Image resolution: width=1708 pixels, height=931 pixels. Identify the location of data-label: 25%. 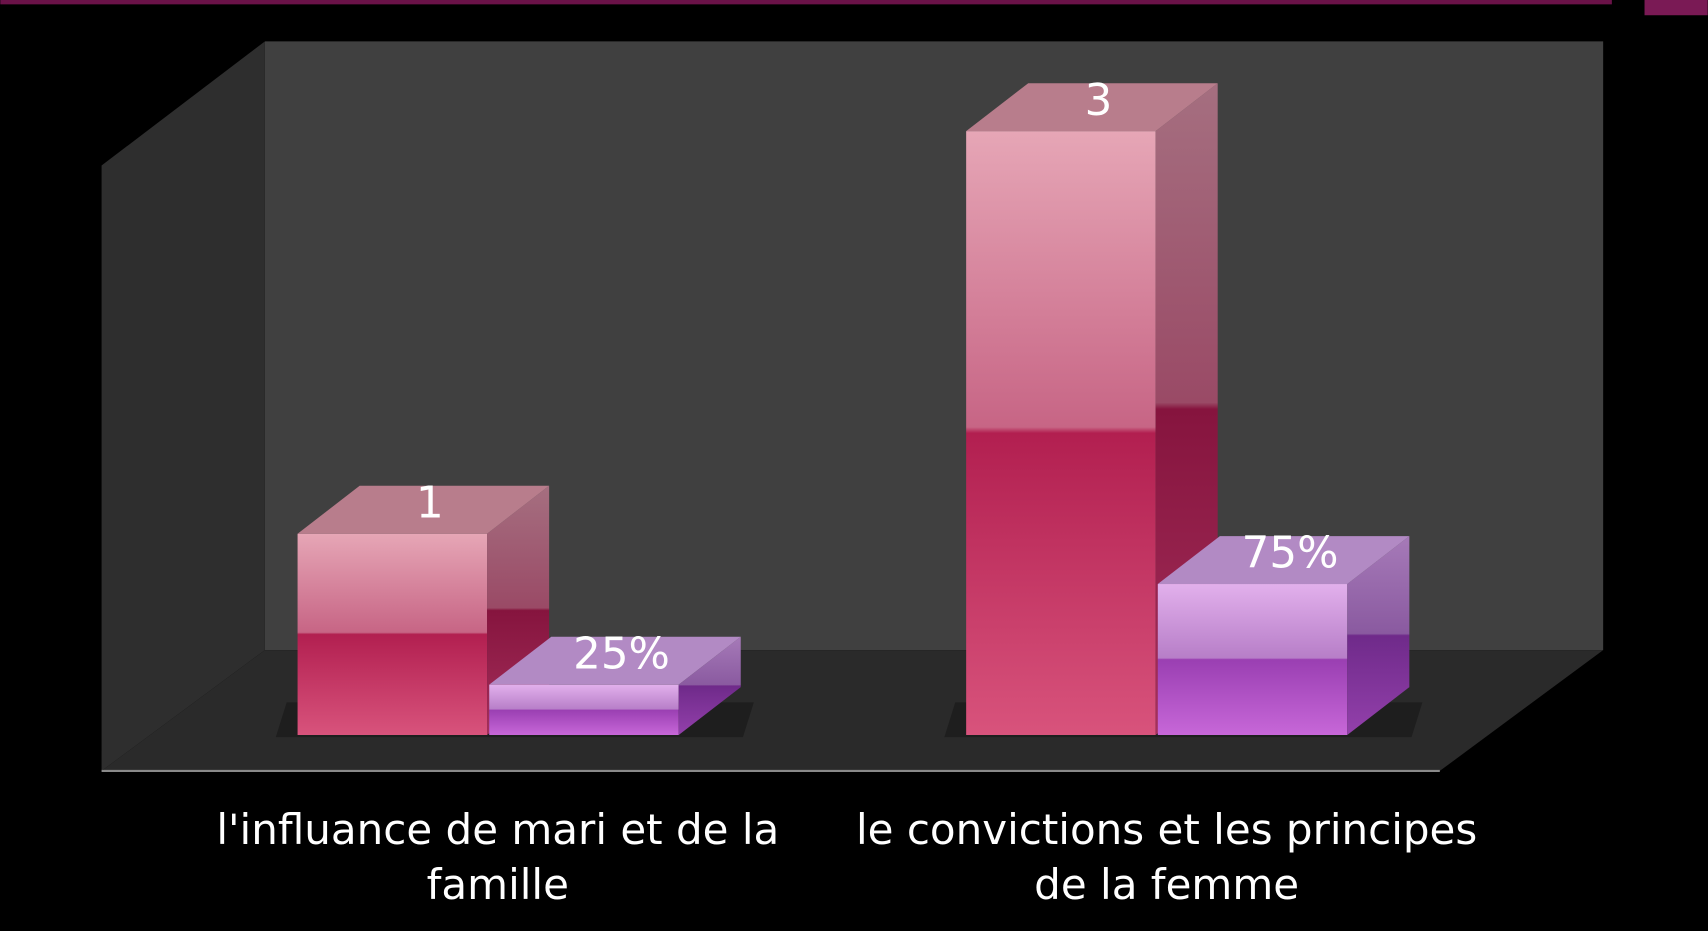
(621, 654).